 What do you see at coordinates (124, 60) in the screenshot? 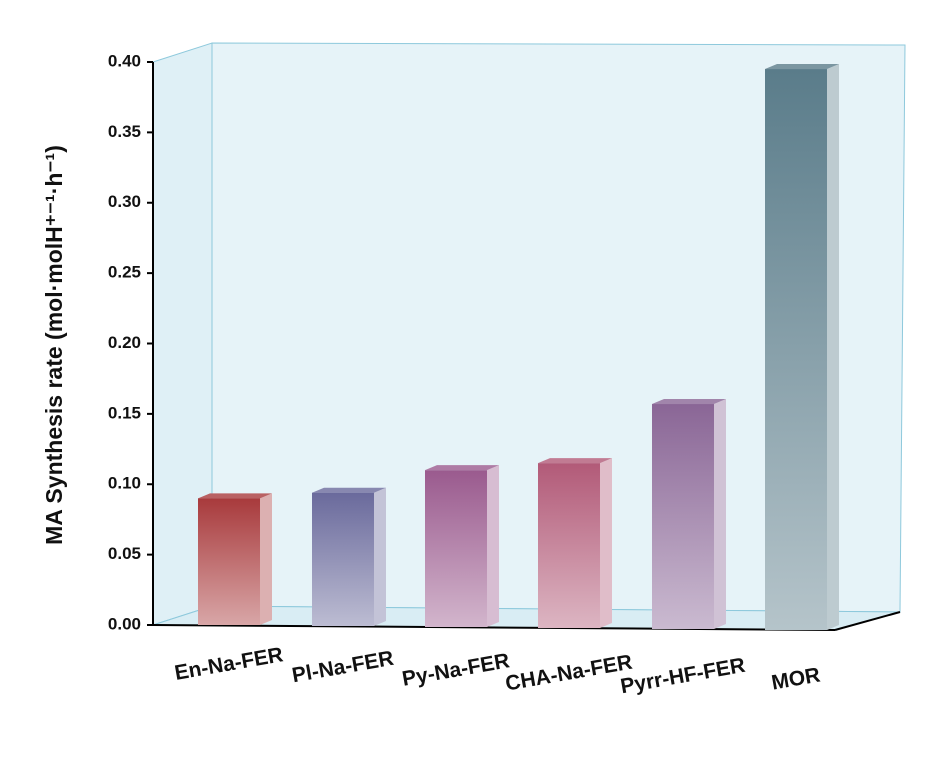
I see `y-tick-label: 0.40` at bounding box center [124, 60].